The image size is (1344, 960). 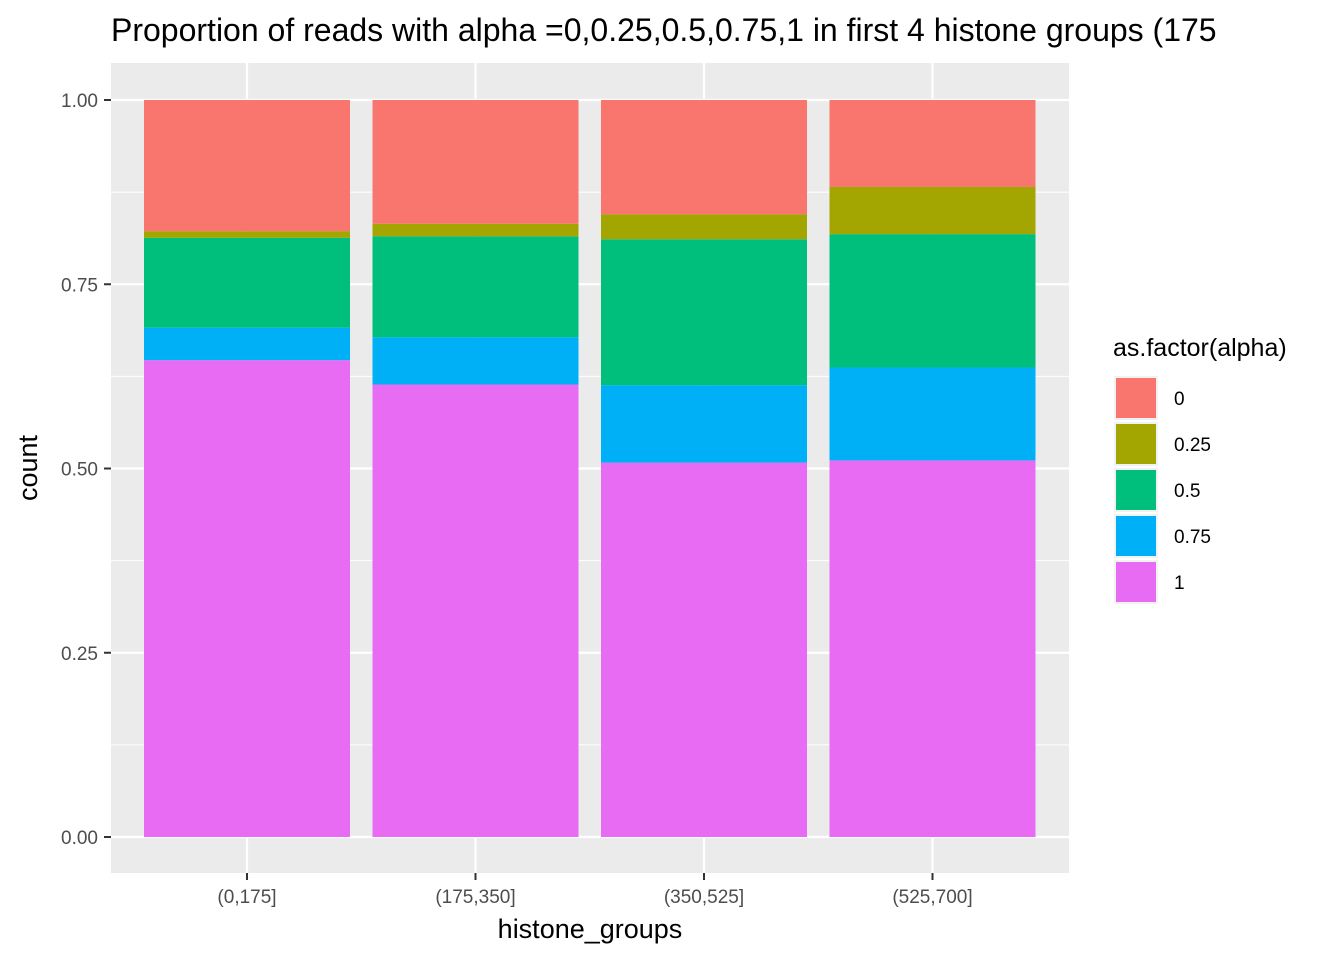 I want to click on legend-label: 0.75, so click(x=1192, y=537).